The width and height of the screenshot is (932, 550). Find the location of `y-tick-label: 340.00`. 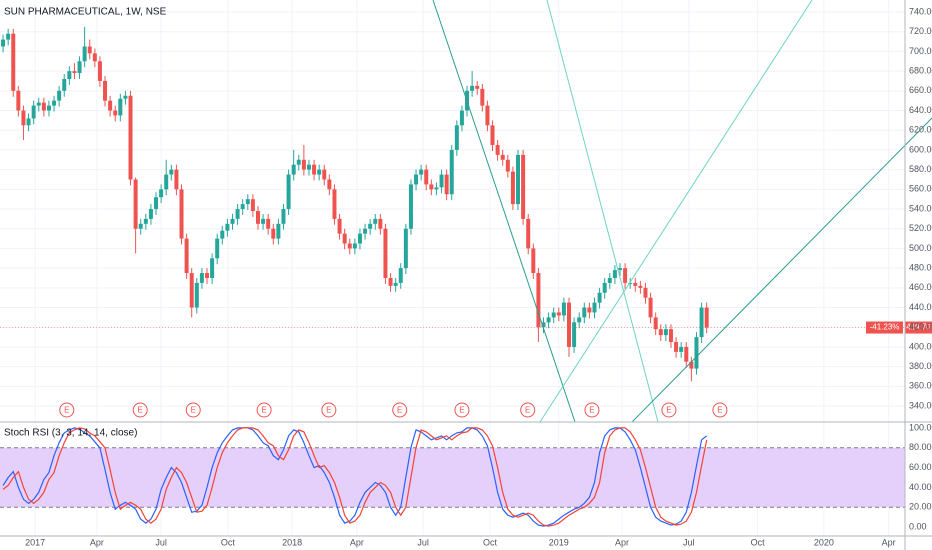

y-tick-label: 340.00 is located at coordinates (920, 405).